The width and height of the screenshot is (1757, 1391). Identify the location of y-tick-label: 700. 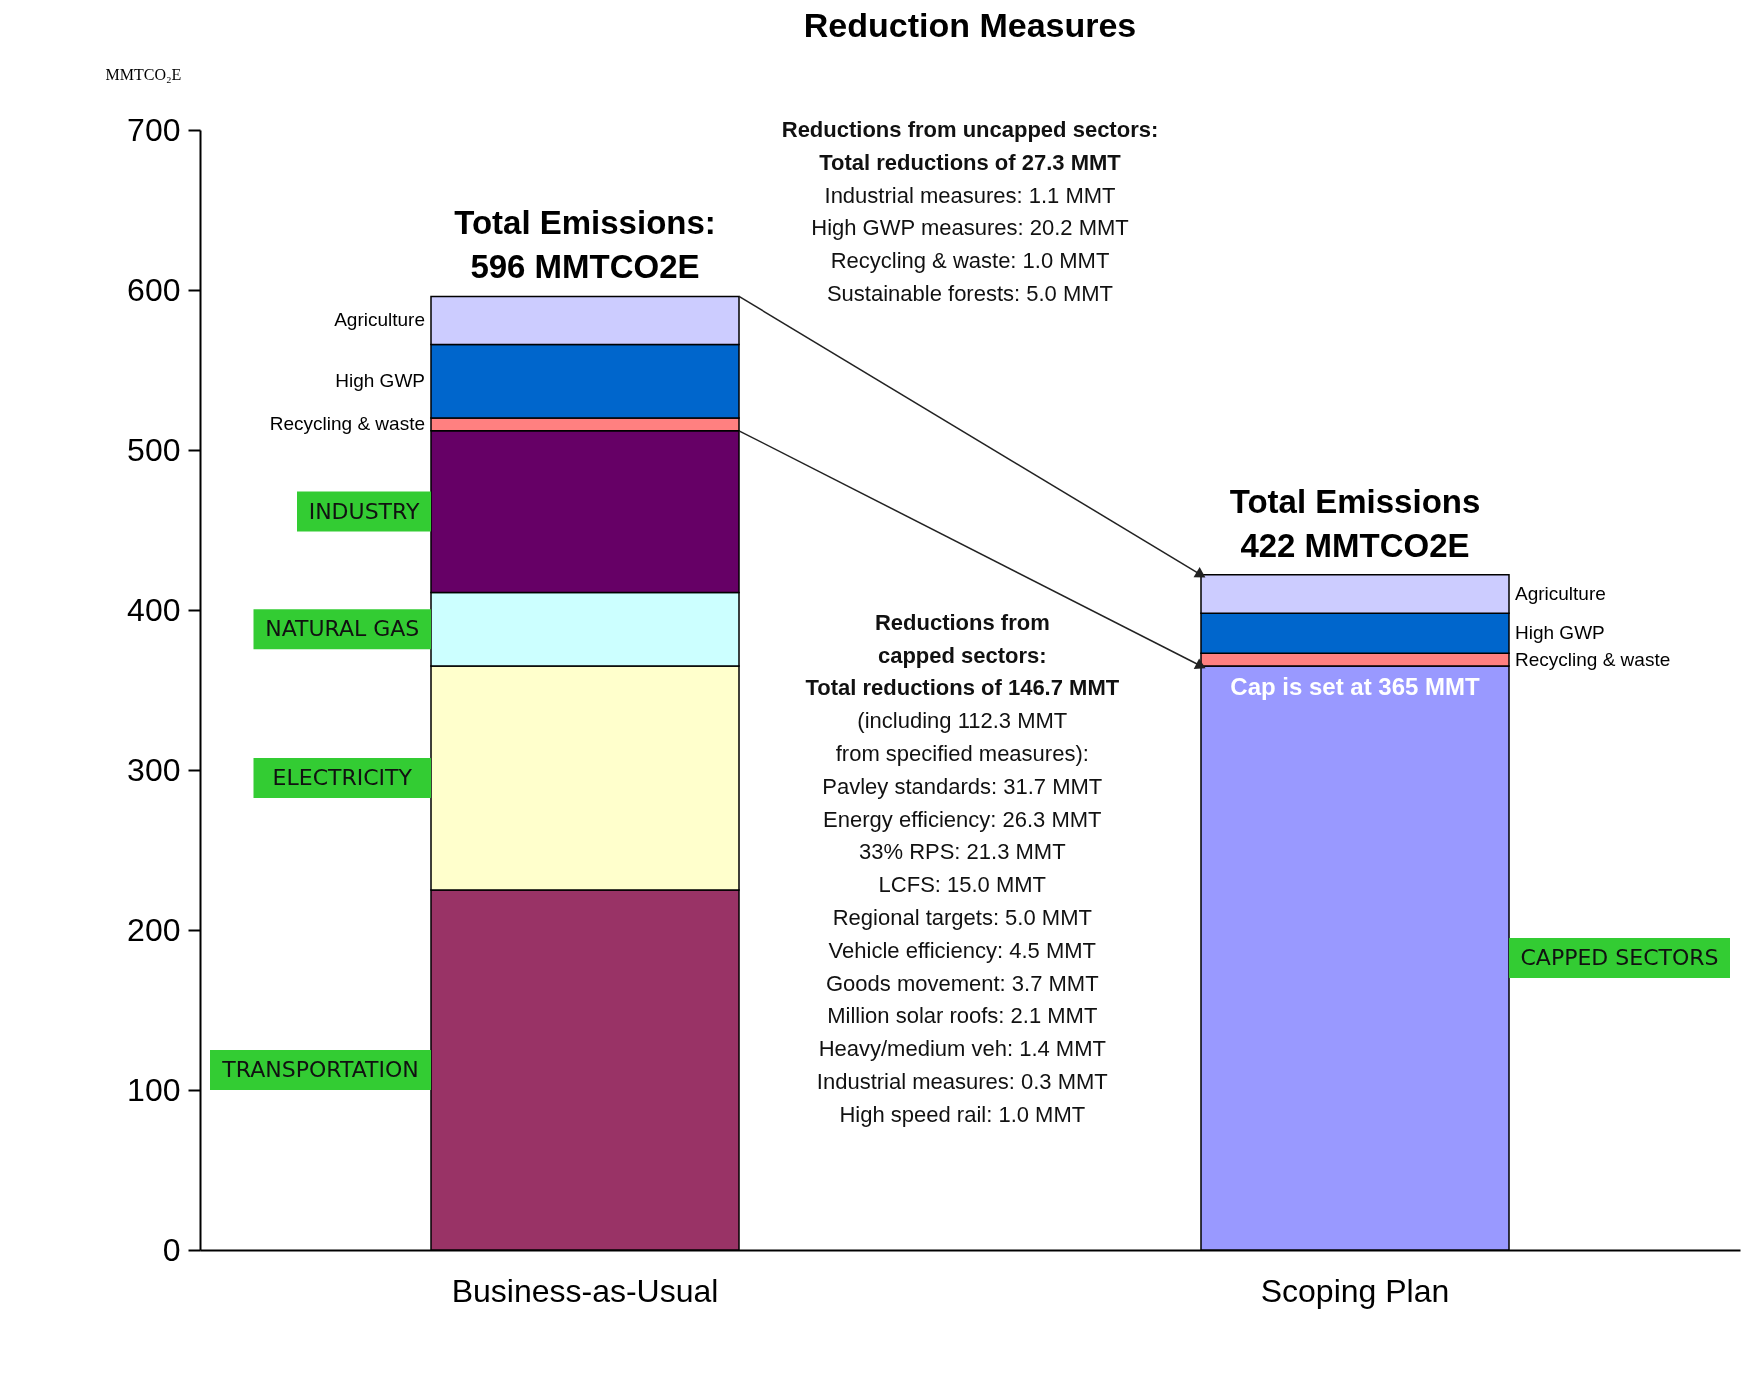
(154, 129).